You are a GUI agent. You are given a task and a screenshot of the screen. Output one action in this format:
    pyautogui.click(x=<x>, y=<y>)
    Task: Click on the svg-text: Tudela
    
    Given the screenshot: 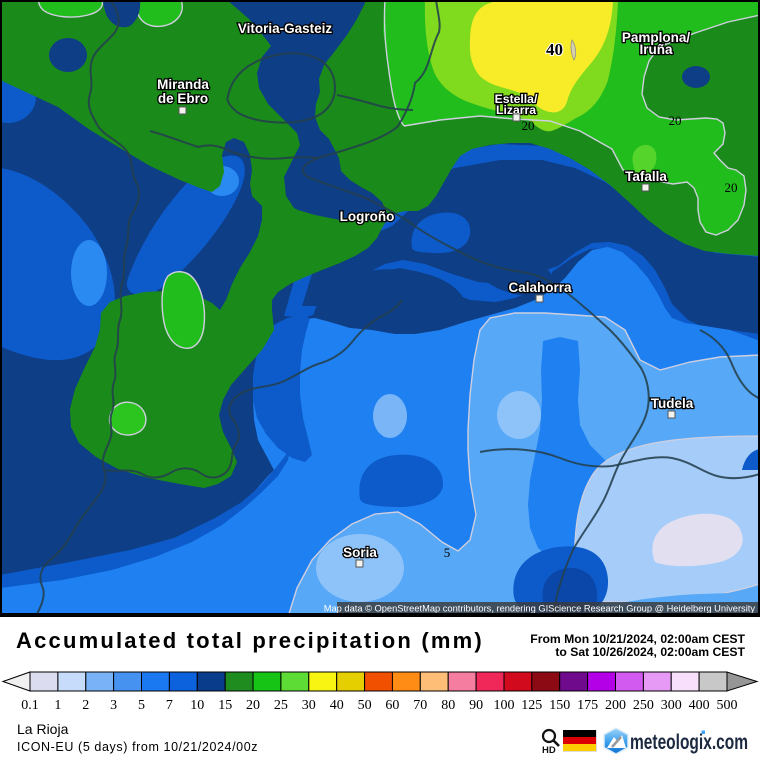 What is the action you would take?
    pyautogui.click(x=672, y=403)
    